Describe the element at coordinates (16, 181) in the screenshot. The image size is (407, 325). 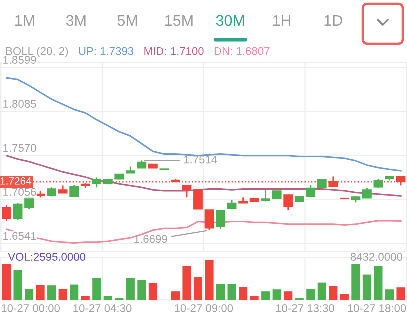
I see `ref-line-label: 1.7264` at that location.